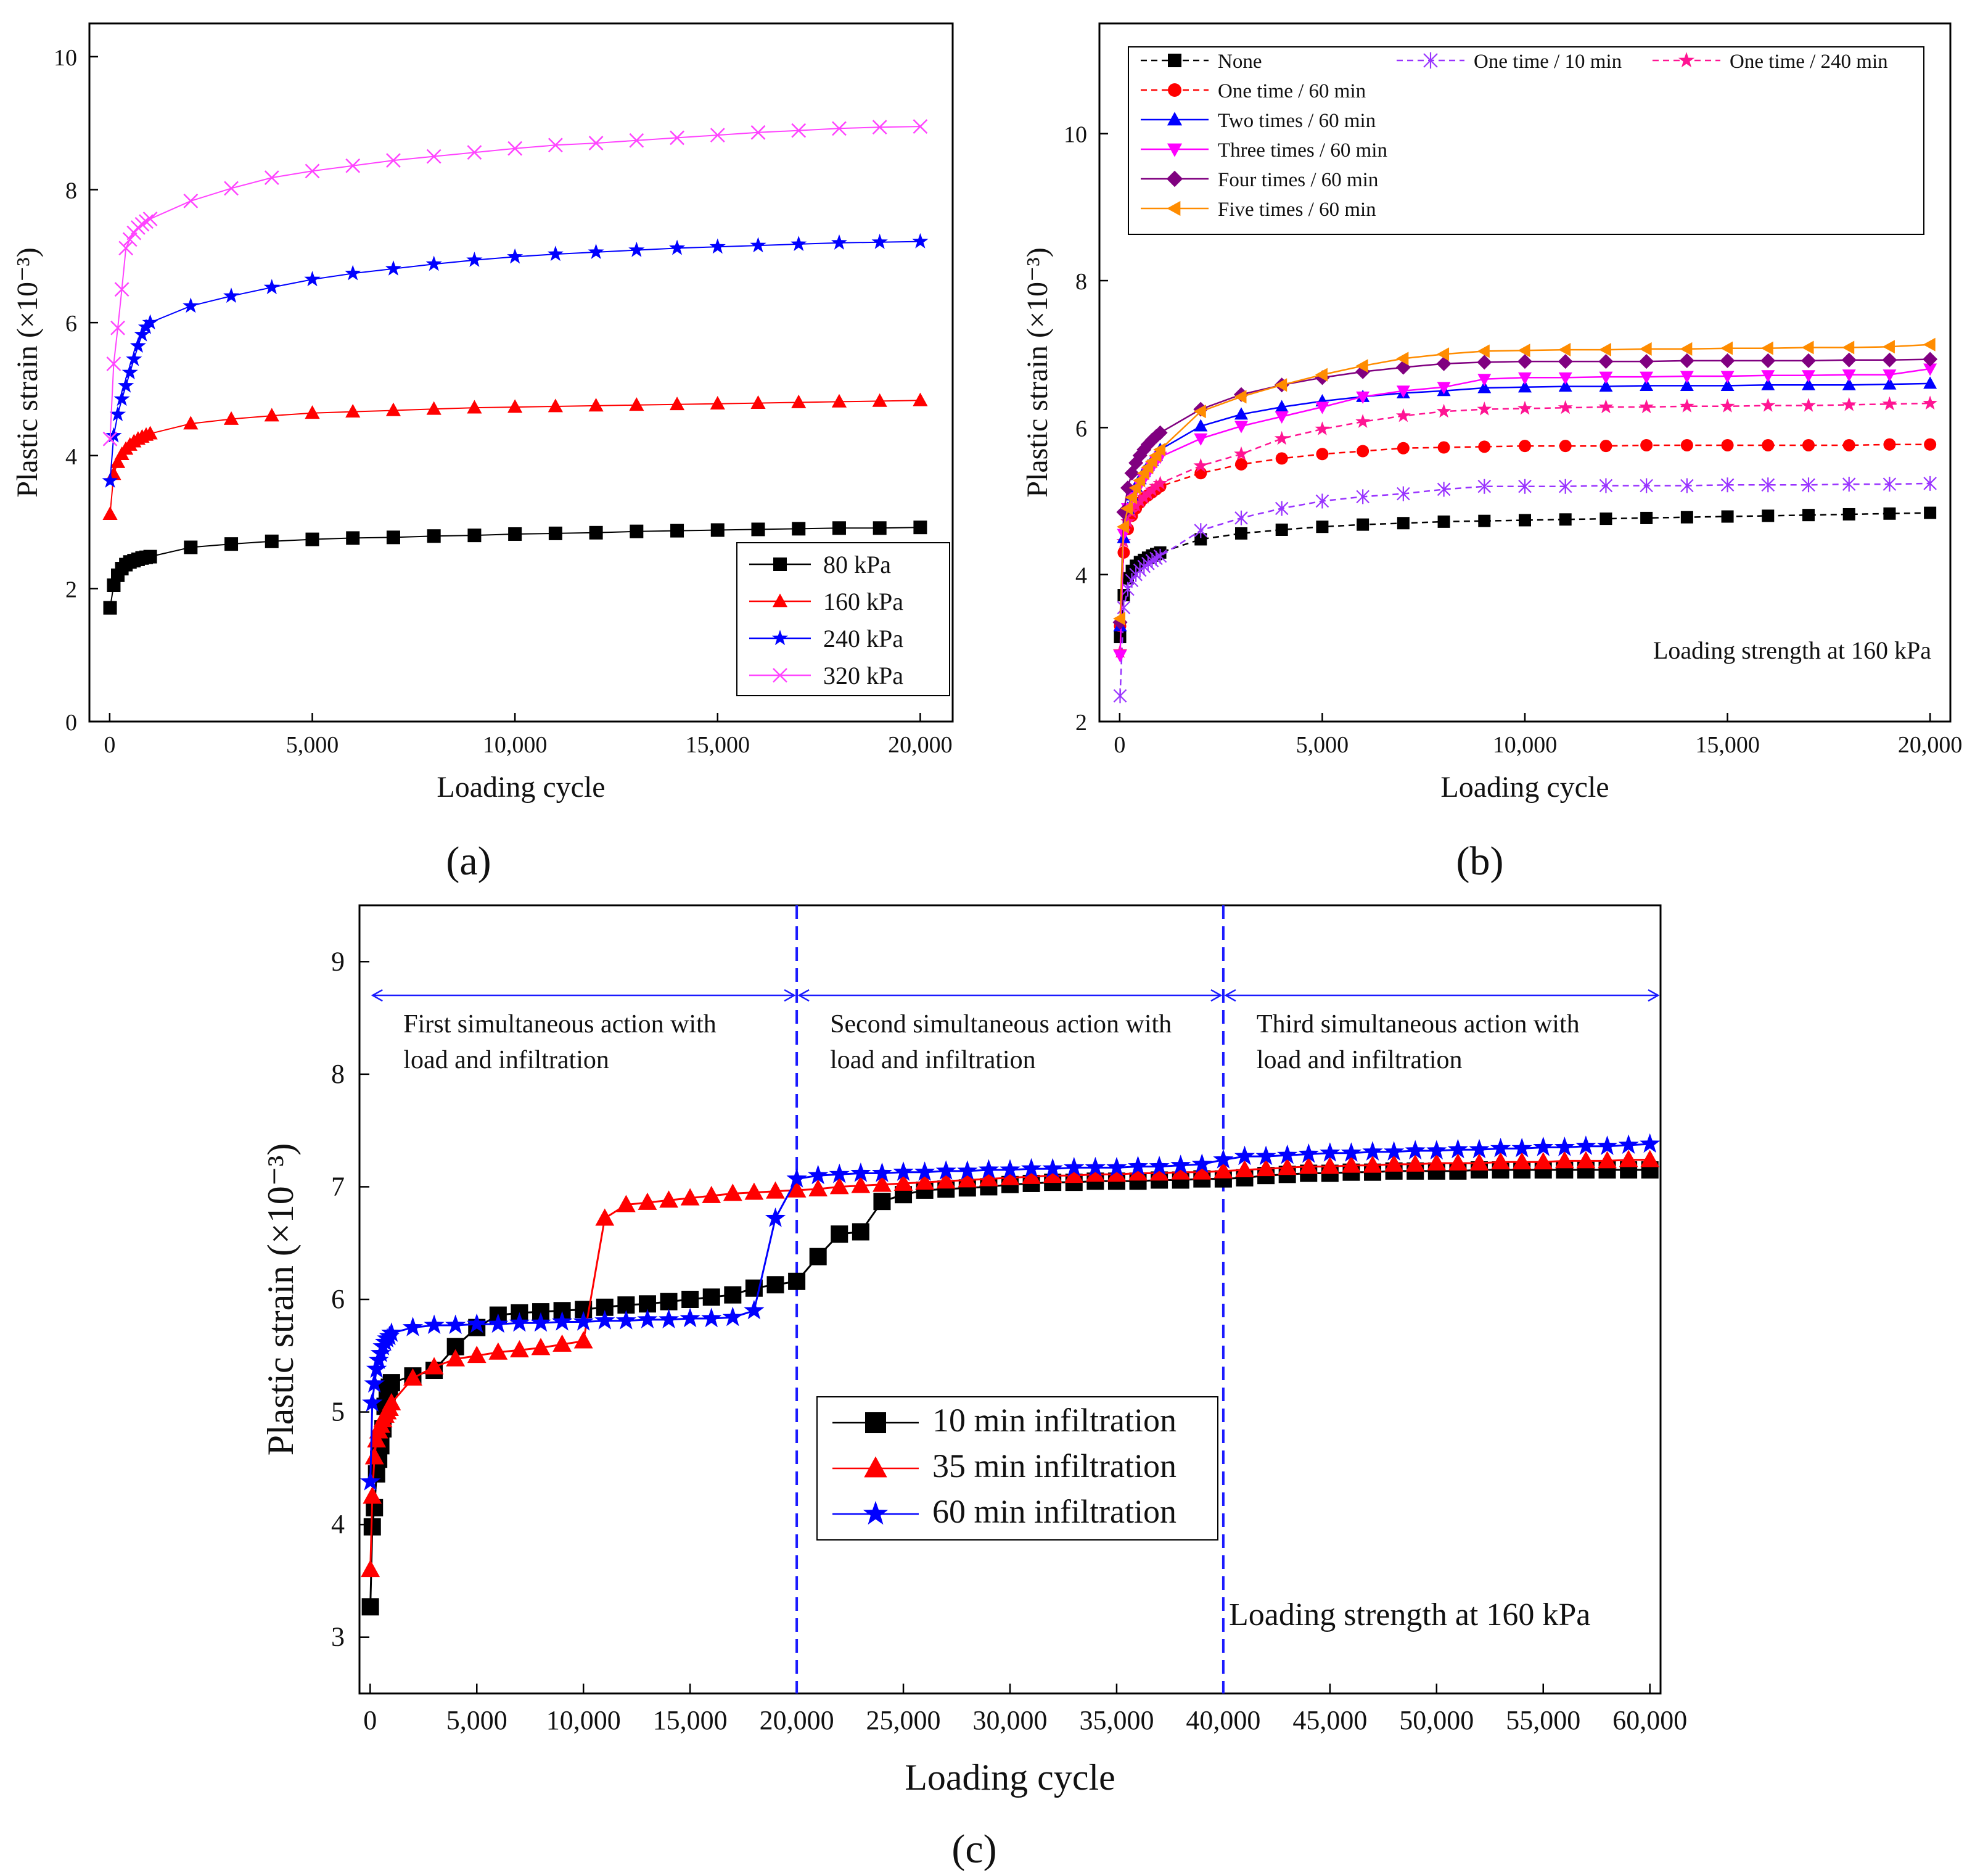 This screenshot has width=1967, height=1876. Describe the element at coordinates (1253, 91) in the screenshot. I see `legend-entry: One time / 60 min` at that location.